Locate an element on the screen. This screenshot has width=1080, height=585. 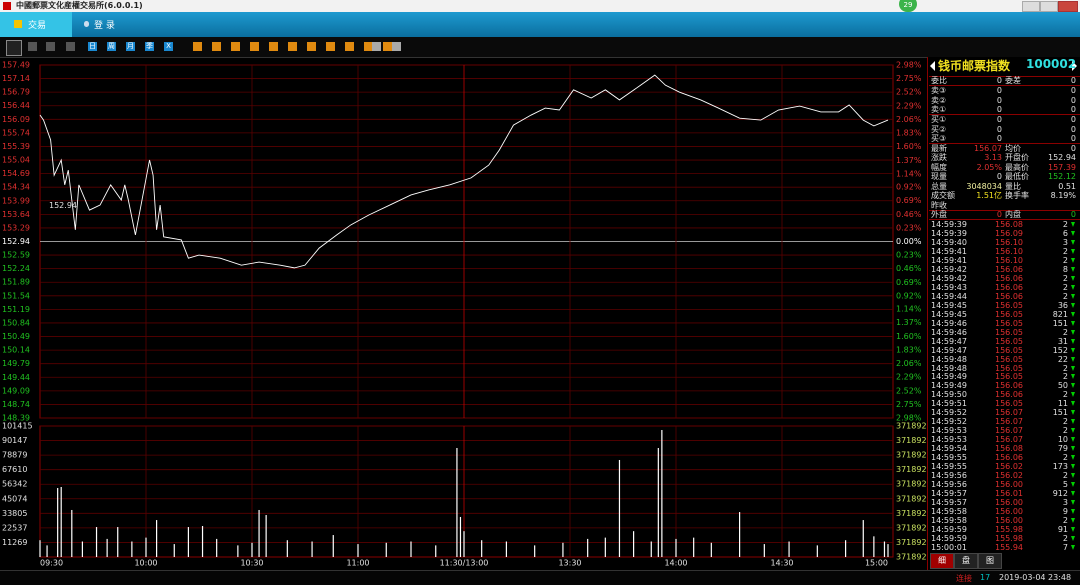
trade-volume: 31 is located at coordinates (1062, 341).